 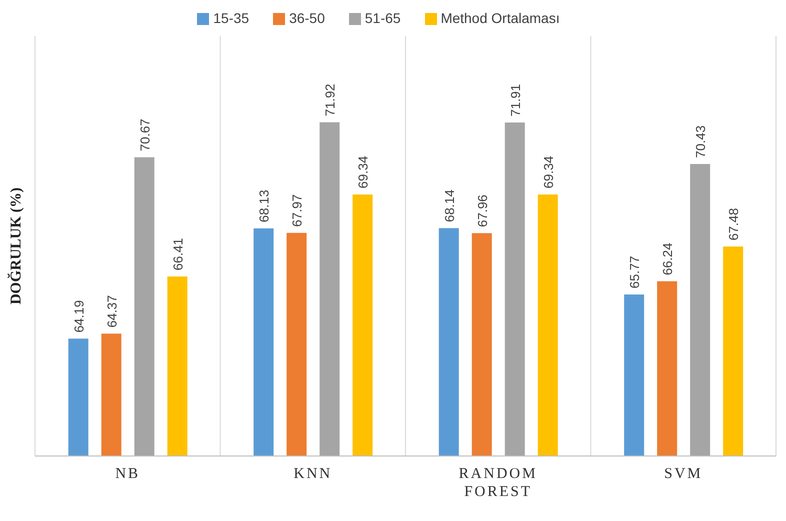 What do you see at coordinates (734, 224) in the screenshot?
I see `data-label: 67.48` at bounding box center [734, 224].